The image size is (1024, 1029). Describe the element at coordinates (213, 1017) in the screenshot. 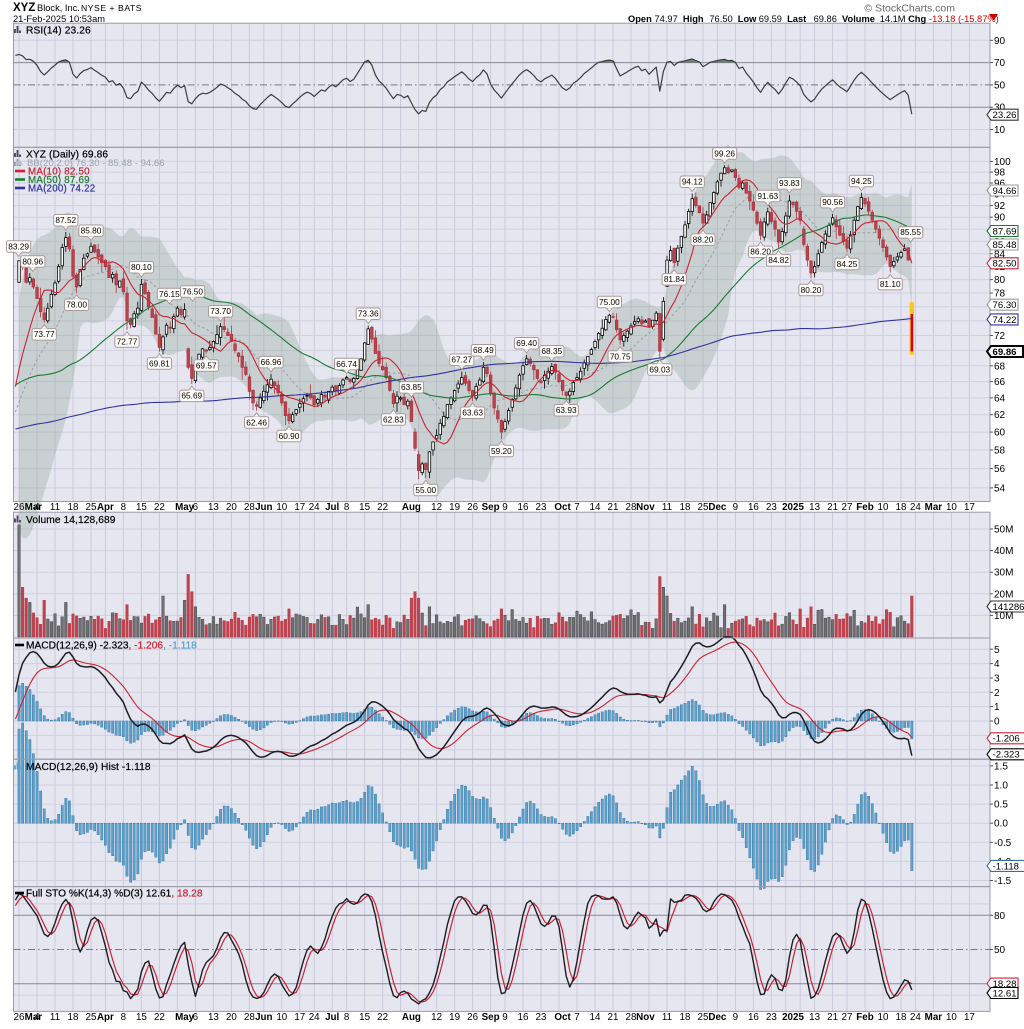

I see `svg-text: 13` at that location.